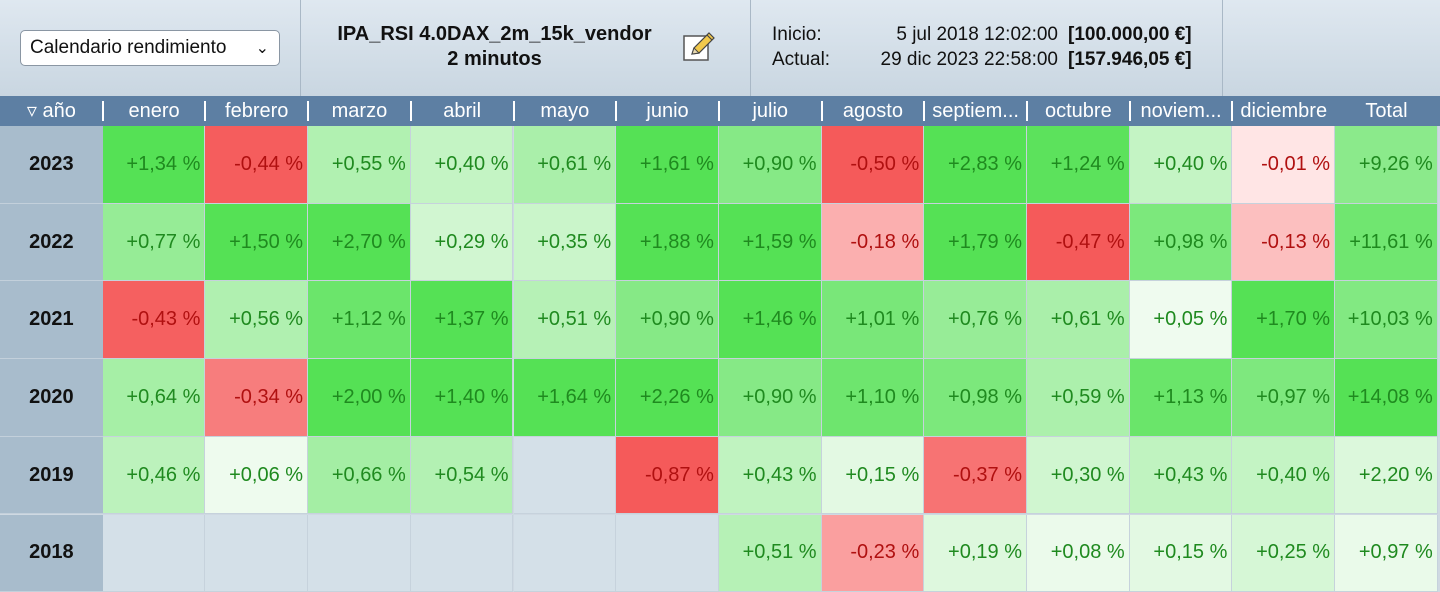  Describe the element at coordinates (257, 242) in the screenshot. I see `month-return-cell: +1,50 %` at that location.